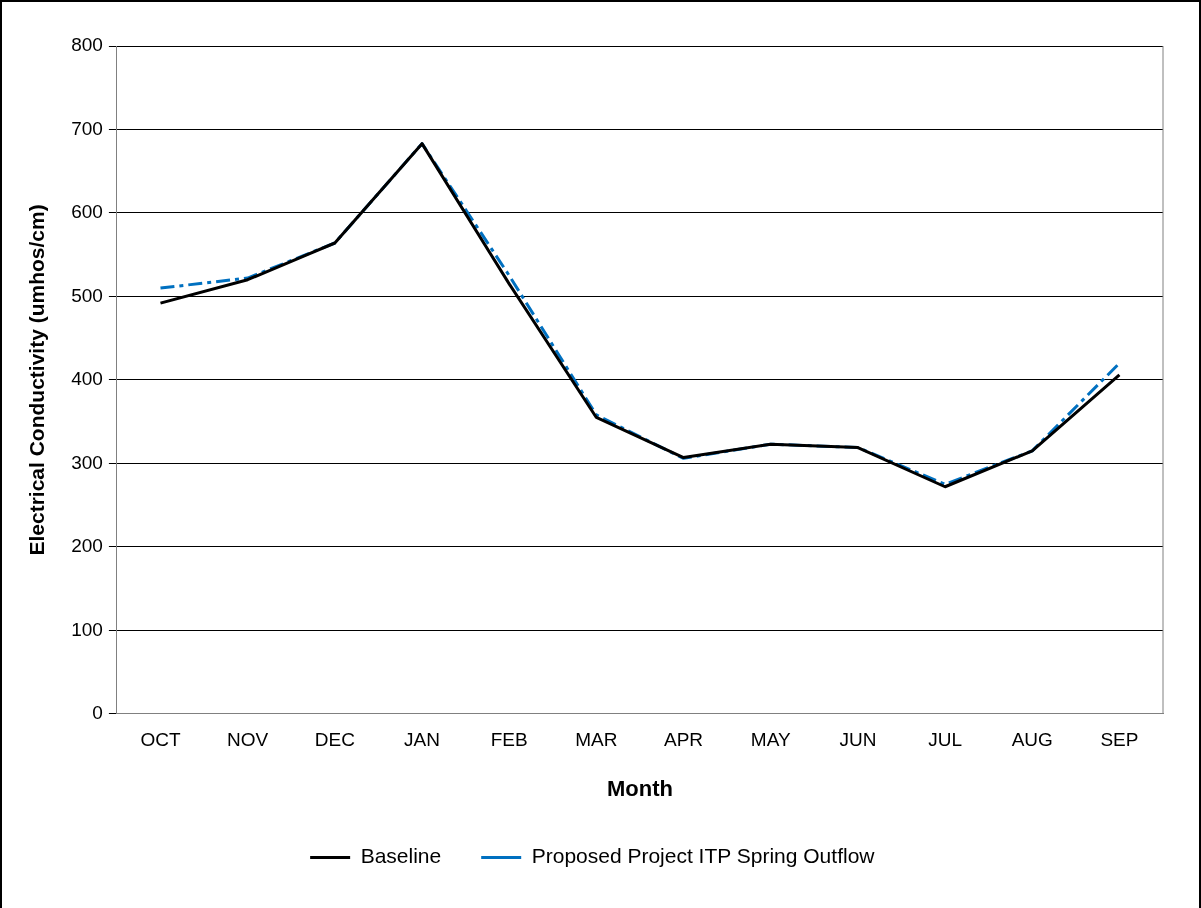  What do you see at coordinates (87, 462) in the screenshot?
I see `y-tick-label: 300` at bounding box center [87, 462].